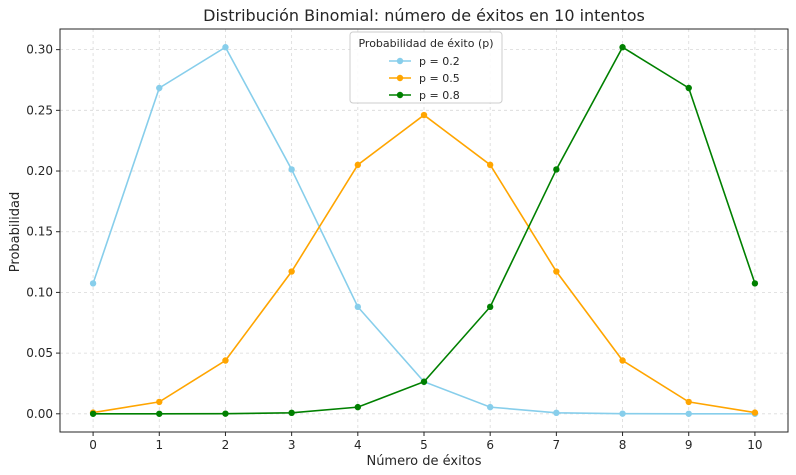 This screenshot has height=475, width=796. I want to click on x-tick-label-0: 0, so click(93, 445).